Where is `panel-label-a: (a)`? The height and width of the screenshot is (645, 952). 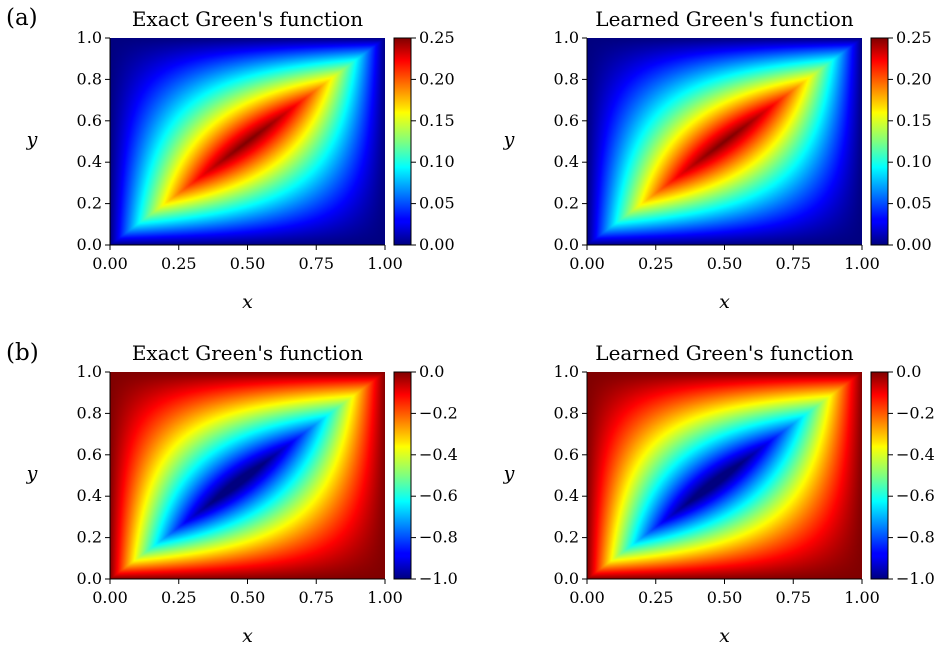 panel-label-a: (a) is located at coordinates (22, 18).